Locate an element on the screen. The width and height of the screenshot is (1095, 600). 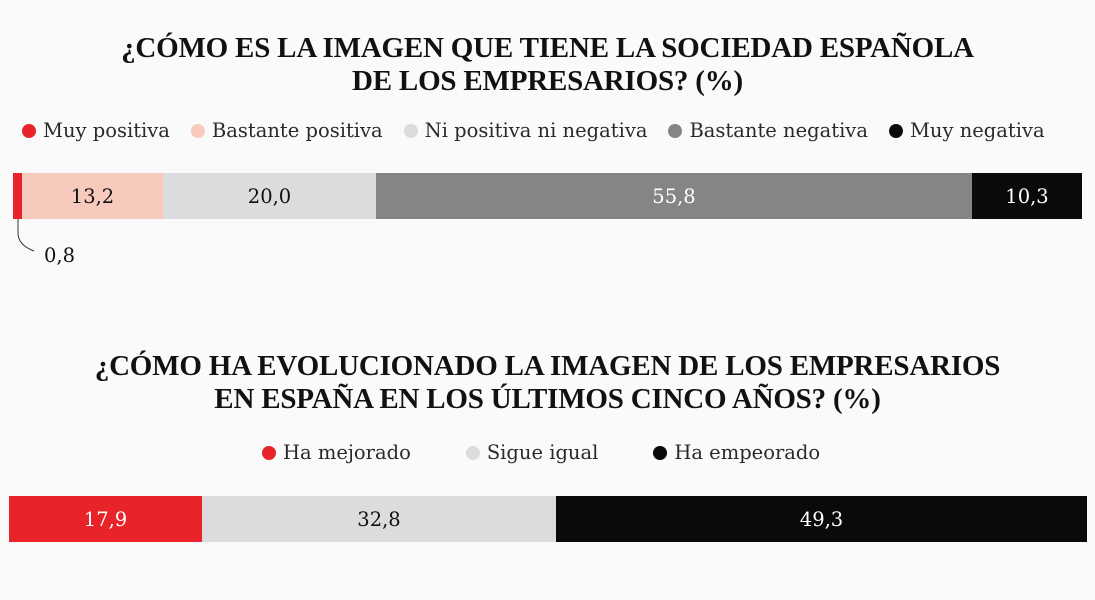
legend-item-sigue-igual: Sigue igual is located at coordinates (532, 452).